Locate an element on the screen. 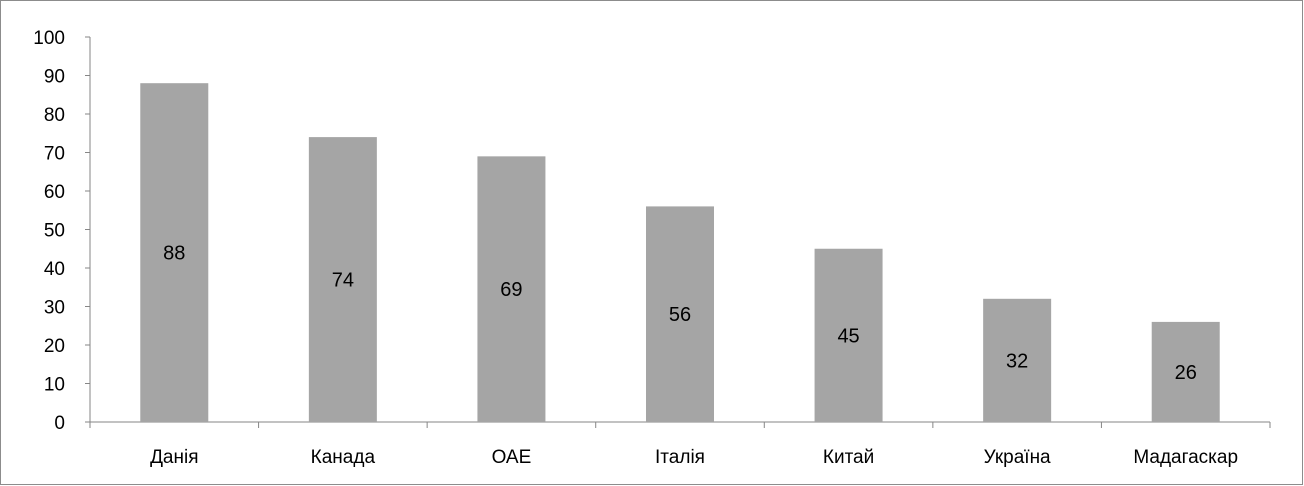  y-tick-label: 0 is located at coordinates (59, 423).